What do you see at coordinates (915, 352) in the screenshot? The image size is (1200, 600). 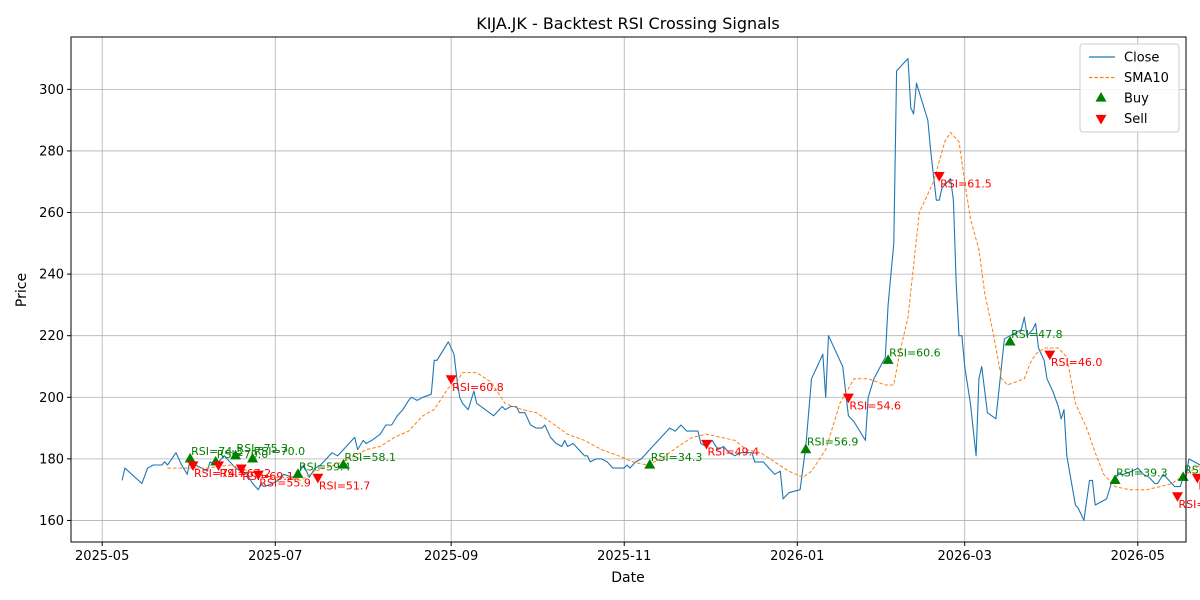 I see `buy-rsi-label: RSI=60.6` at bounding box center [915, 352].